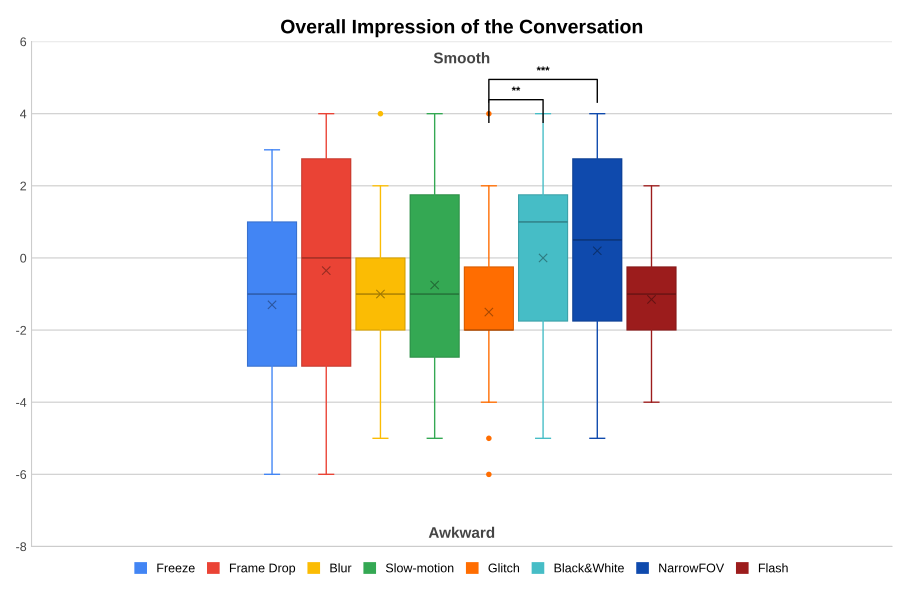  I want to click on annotation: Smooth, so click(462, 58).